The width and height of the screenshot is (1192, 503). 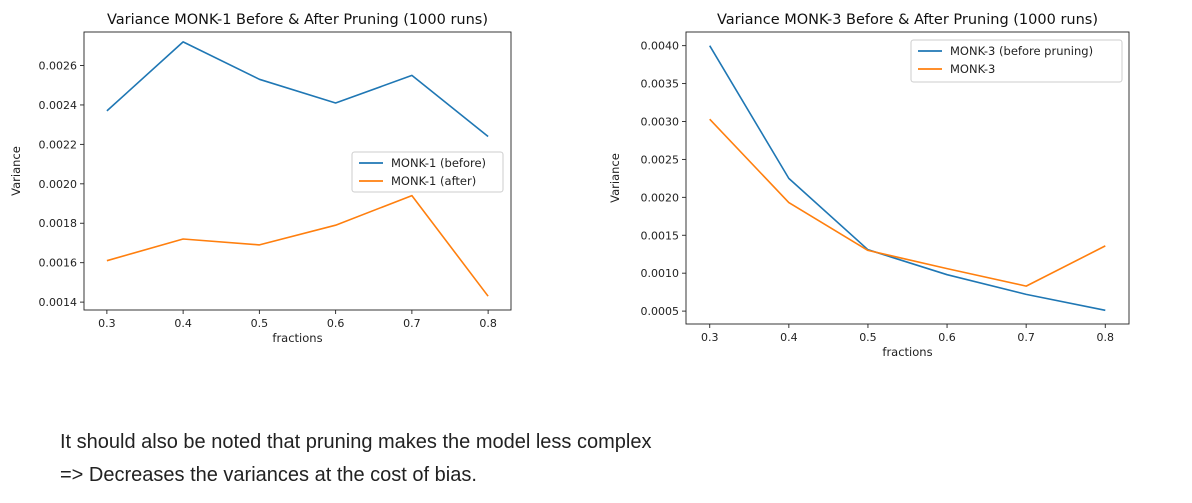 What do you see at coordinates (58, 66) in the screenshot?
I see `y-tick-label: 0.0026` at bounding box center [58, 66].